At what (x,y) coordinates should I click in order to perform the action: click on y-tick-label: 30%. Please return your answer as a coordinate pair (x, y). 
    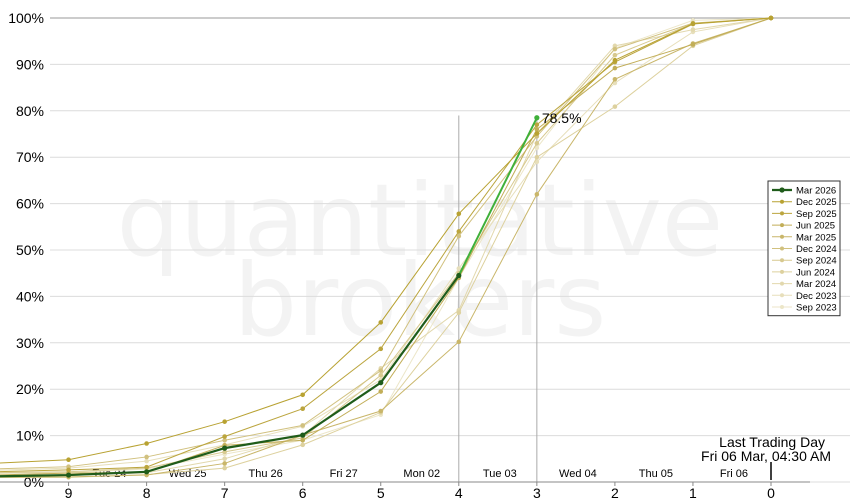
    Looking at the image, I should click on (30, 343).